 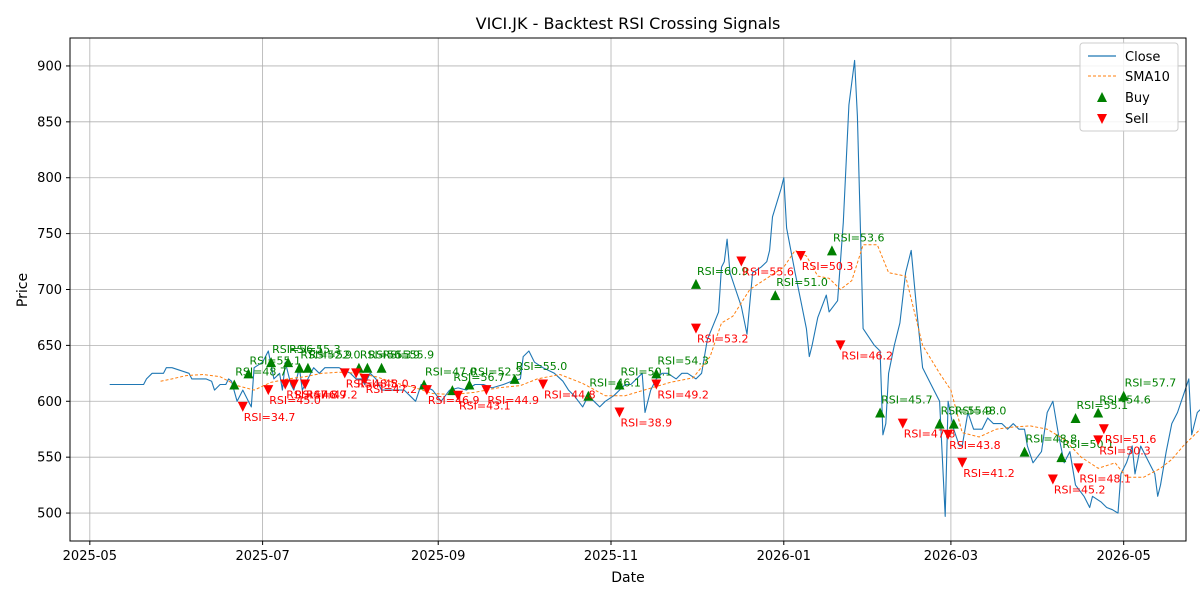 I want to click on buy-rsi-annotation: RSI=55.1, so click(x=1103, y=405).